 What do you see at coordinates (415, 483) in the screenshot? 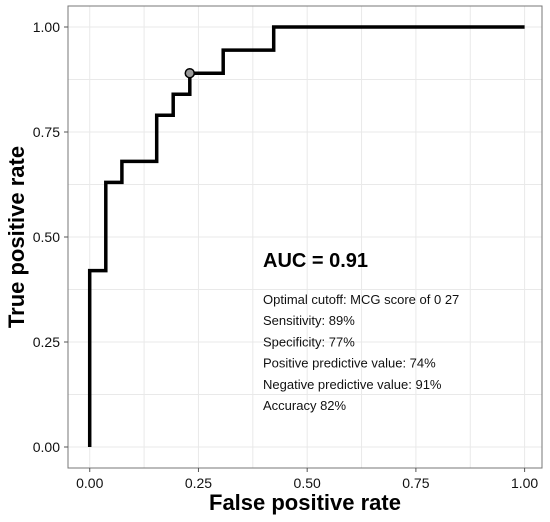
I see `x-tick-label: 0.75` at bounding box center [415, 483].